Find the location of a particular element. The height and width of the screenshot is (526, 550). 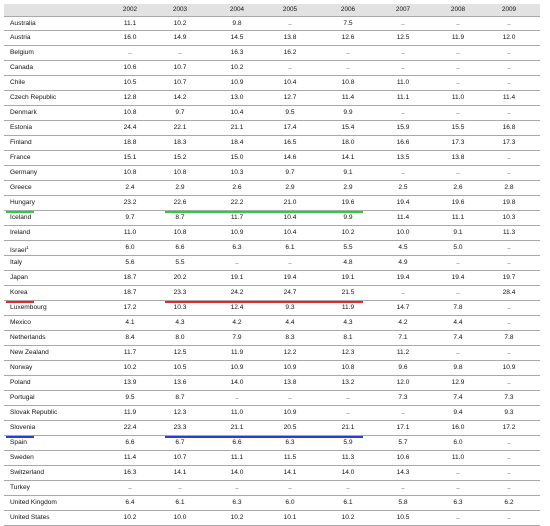

table-cell: 4.3 is located at coordinates (180, 322).